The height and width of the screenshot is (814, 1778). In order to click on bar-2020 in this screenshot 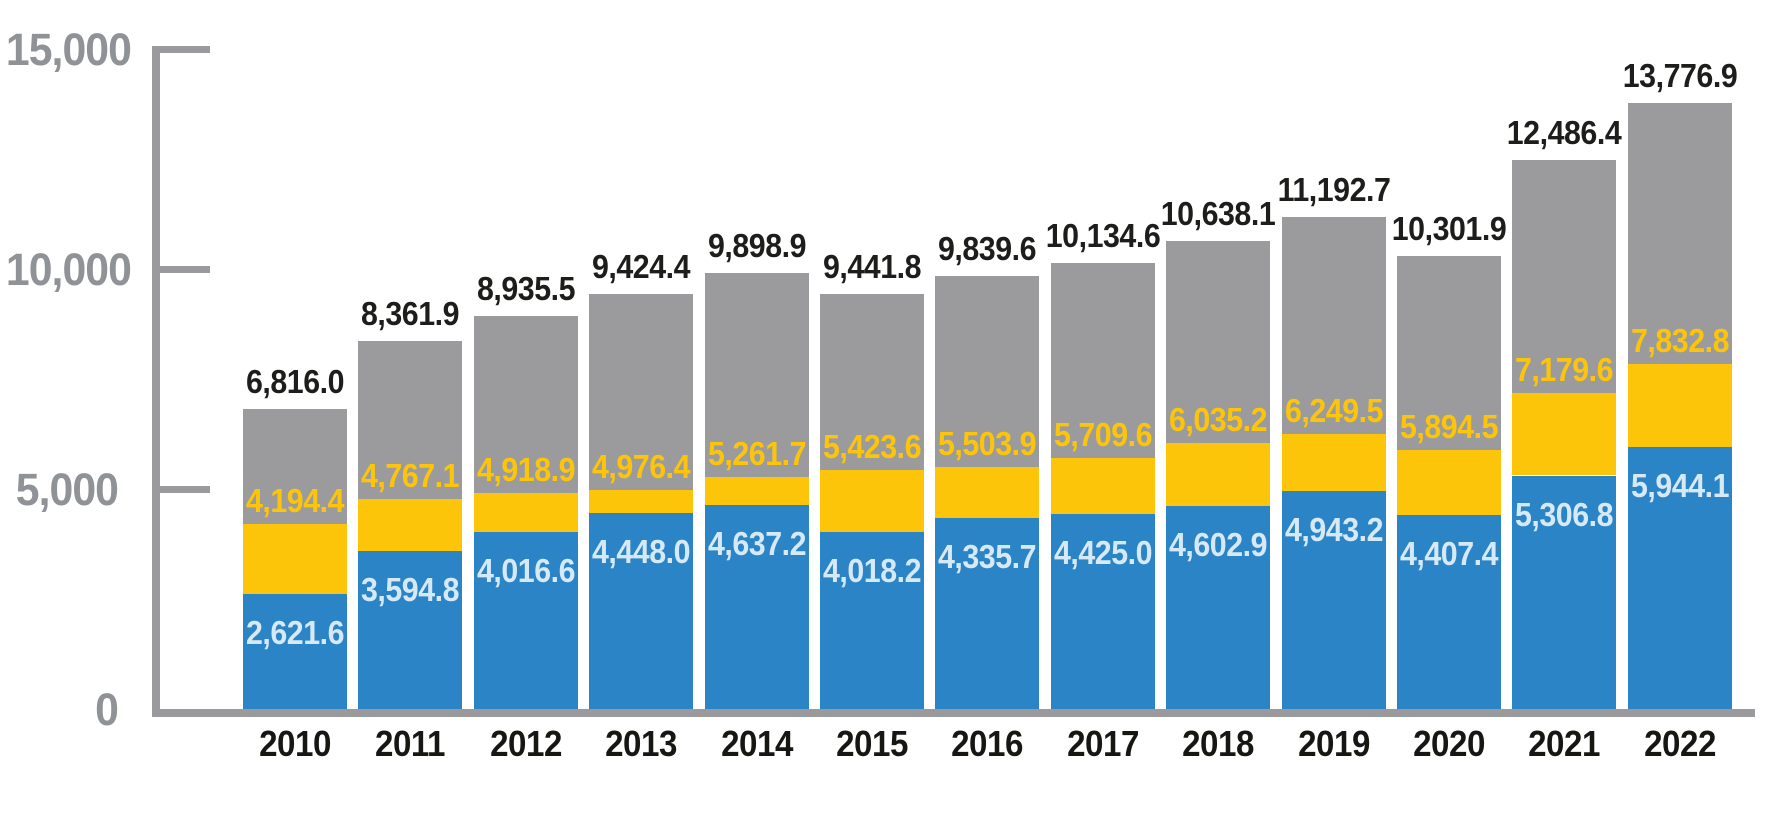, I will do `click(1449, 354)`.